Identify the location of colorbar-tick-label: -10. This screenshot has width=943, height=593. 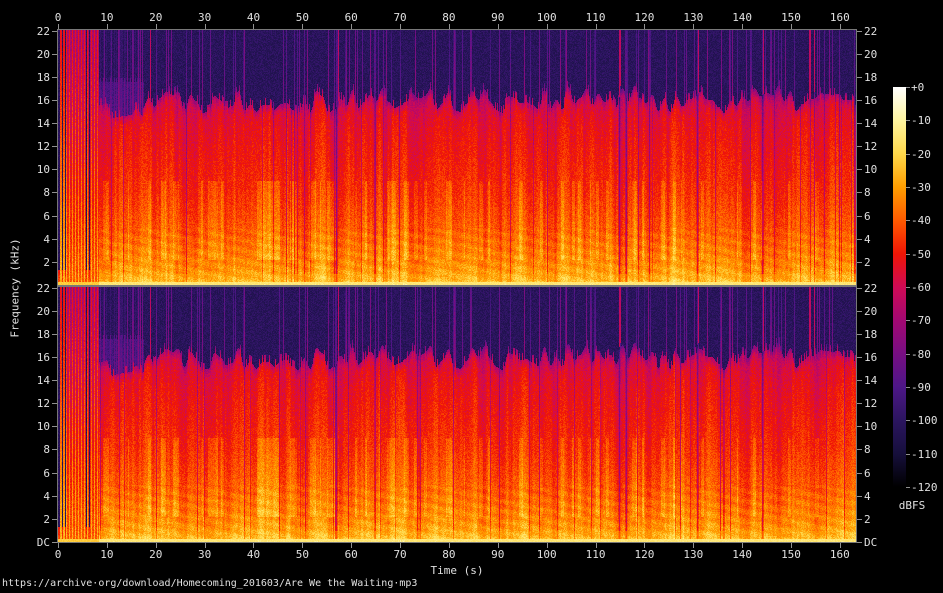
(921, 121).